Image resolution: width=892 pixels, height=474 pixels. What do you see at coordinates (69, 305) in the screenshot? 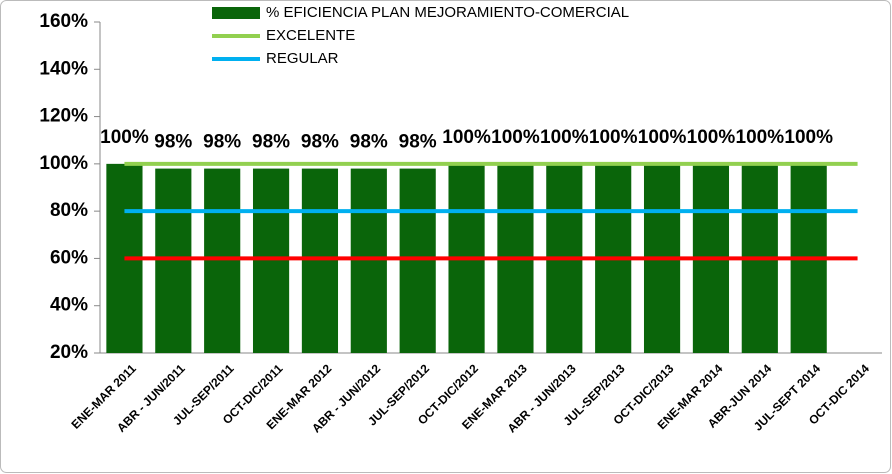
I see `y-tick-label: 40%` at bounding box center [69, 305].